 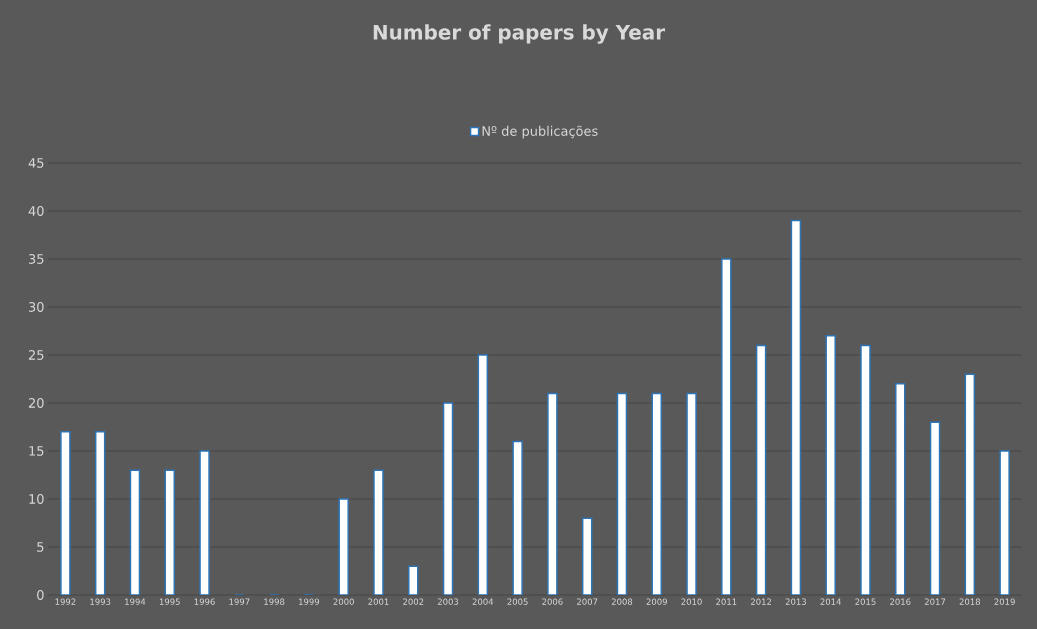 What do you see at coordinates (343, 601) in the screenshot?
I see `x-tick-label: 2000` at bounding box center [343, 601].